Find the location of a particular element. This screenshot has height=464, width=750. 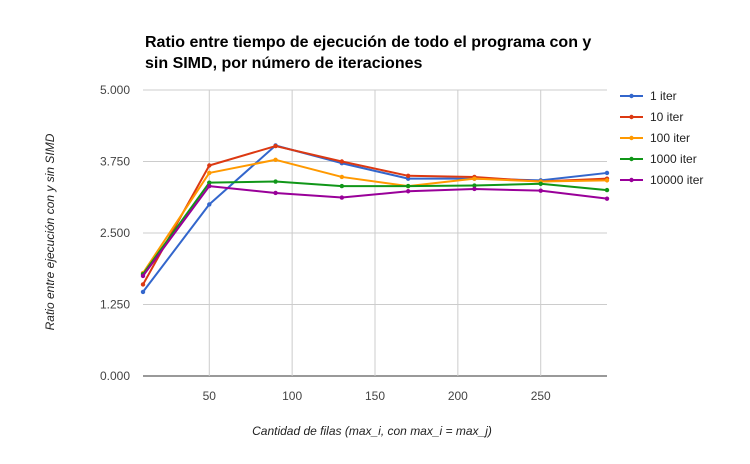

x-tick-label: 150 is located at coordinates (375, 396).